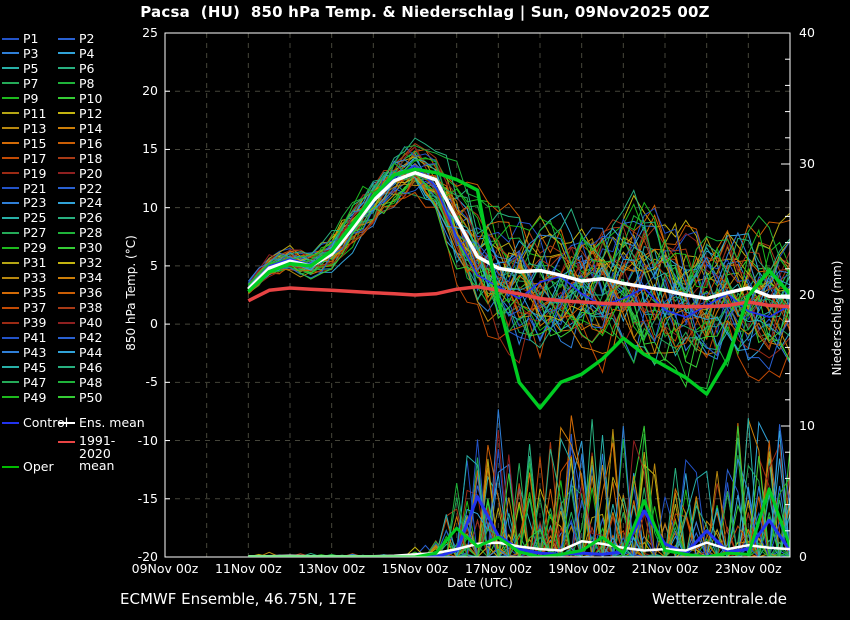 Image resolution: width=850 pixels, height=620 pixels. Describe the element at coordinates (97, 453) in the screenshot. I see `legend-special-label: 1991-2020 mean` at that location.